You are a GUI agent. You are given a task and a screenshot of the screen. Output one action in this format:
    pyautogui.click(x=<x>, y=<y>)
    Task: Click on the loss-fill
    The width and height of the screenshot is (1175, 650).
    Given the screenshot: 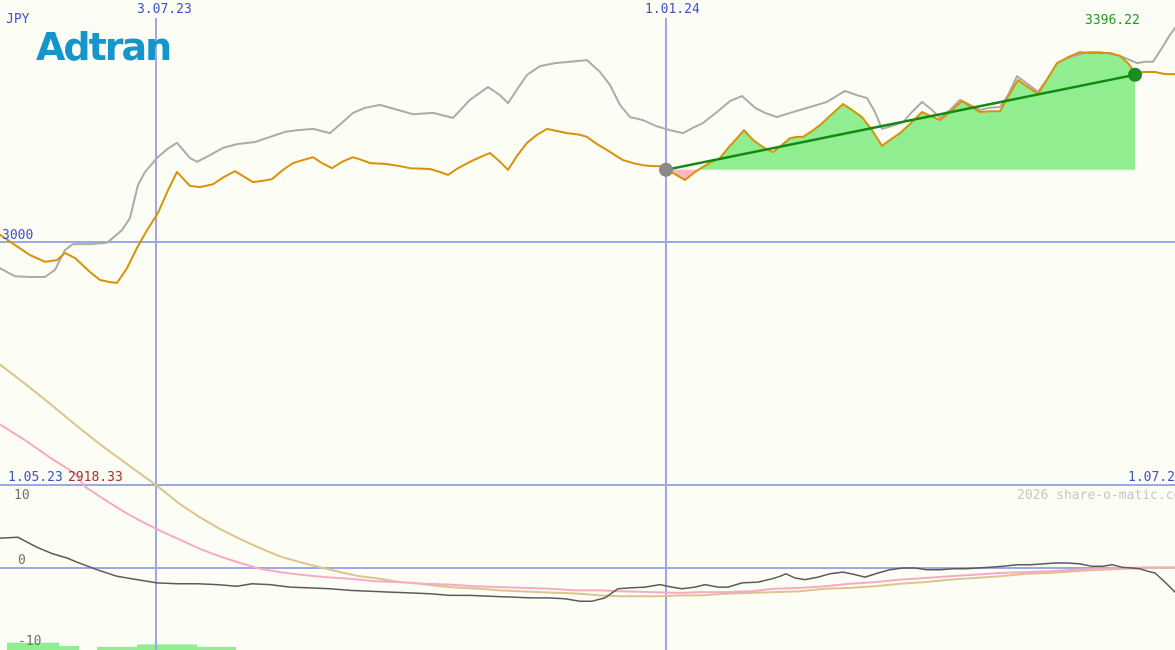 What is the action you would take?
    pyautogui.click(x=682, y=174)
    